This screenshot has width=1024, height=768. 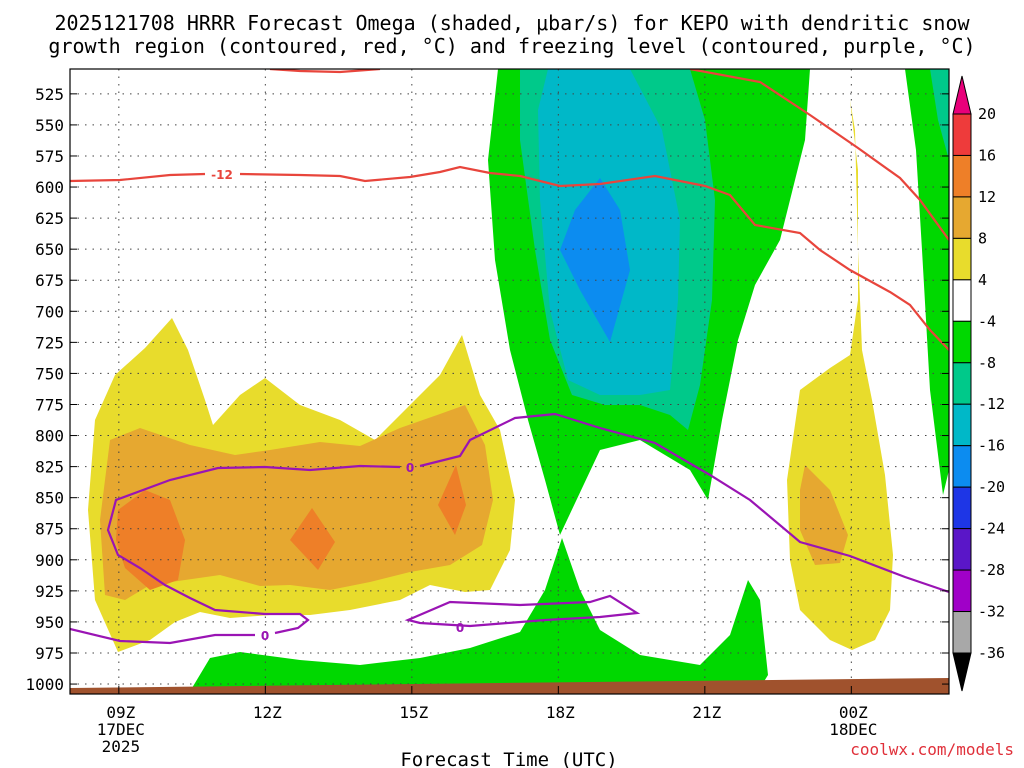 I want to click on colorbar-label-12: -32, so click(x=991, y=612).